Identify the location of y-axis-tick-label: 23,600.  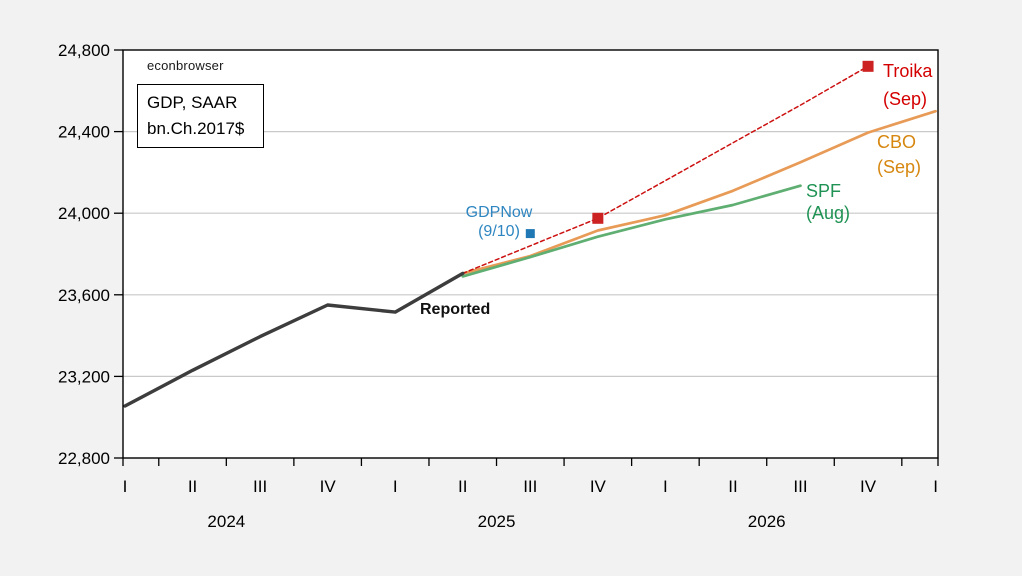
(84, 295).